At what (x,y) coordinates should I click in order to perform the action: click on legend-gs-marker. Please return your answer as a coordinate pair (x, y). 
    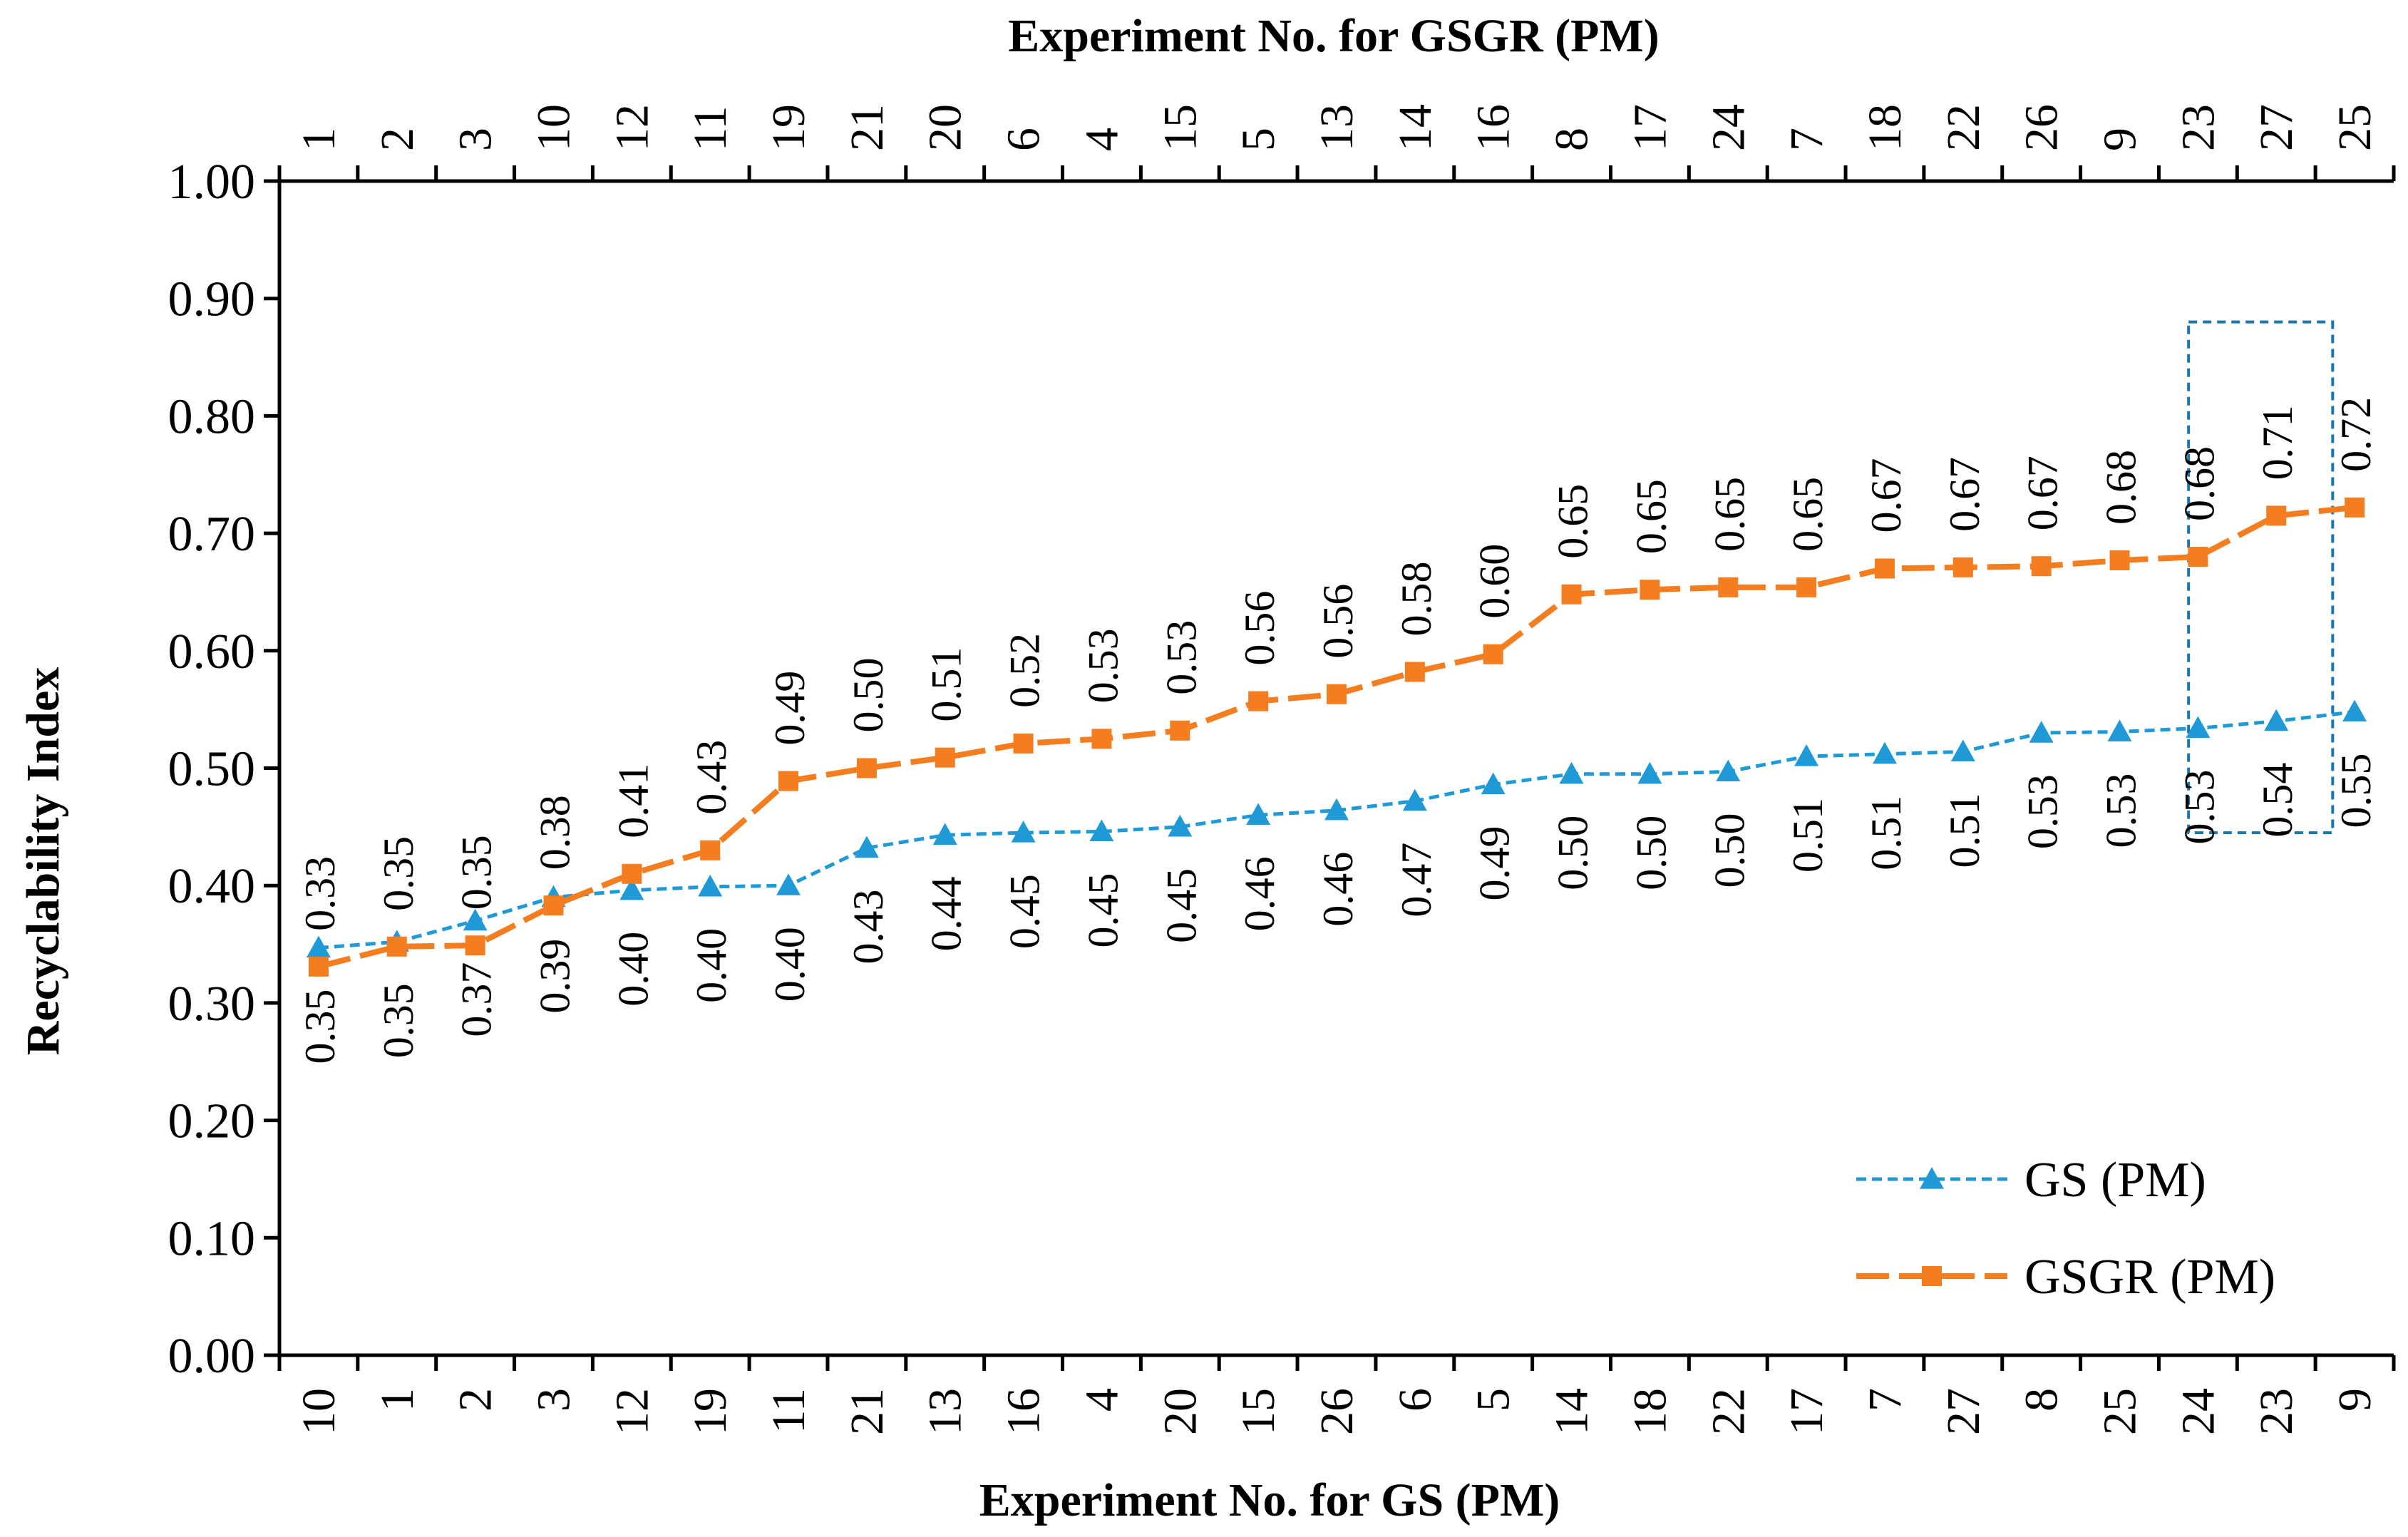
    Looking at the image, I should click on (1932, 1178).